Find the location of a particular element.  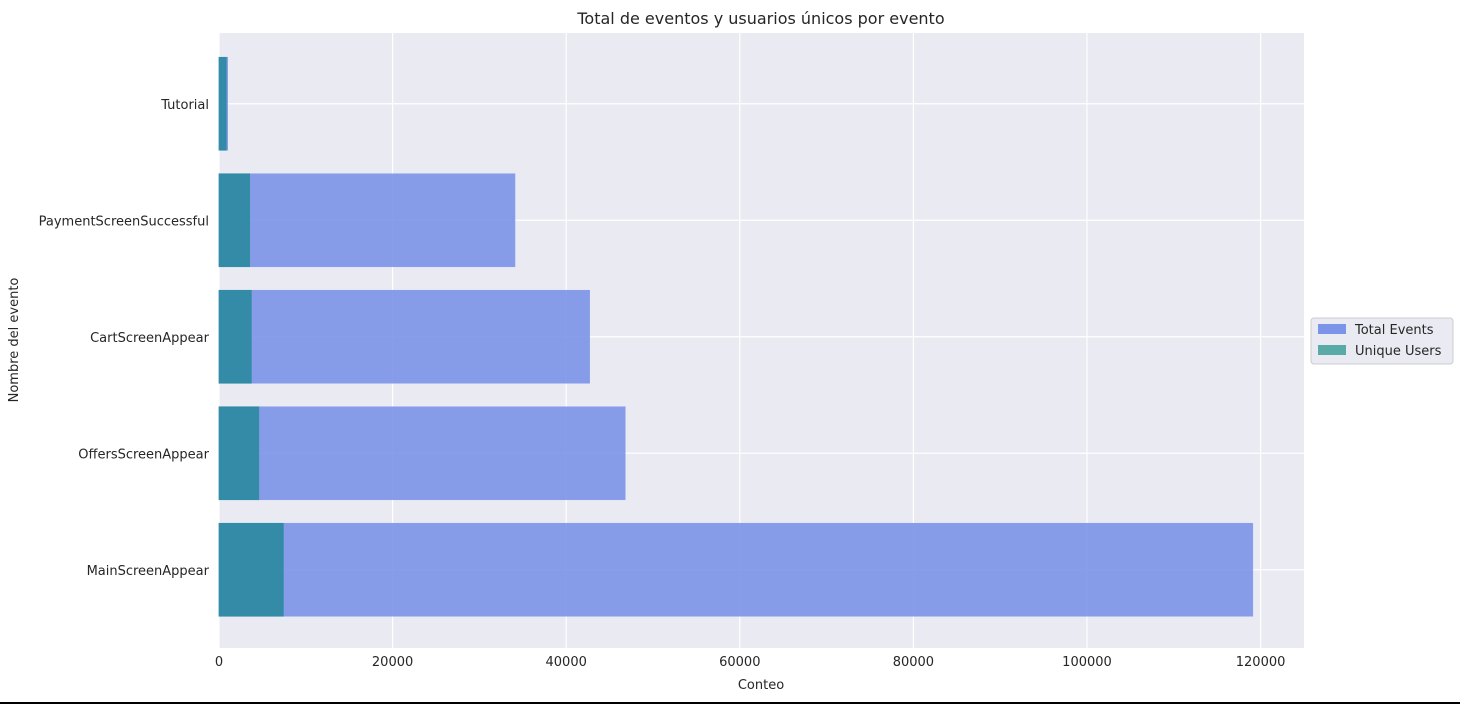

y-tick-label: CartScreenAppear is located at coordinates (150, 338).